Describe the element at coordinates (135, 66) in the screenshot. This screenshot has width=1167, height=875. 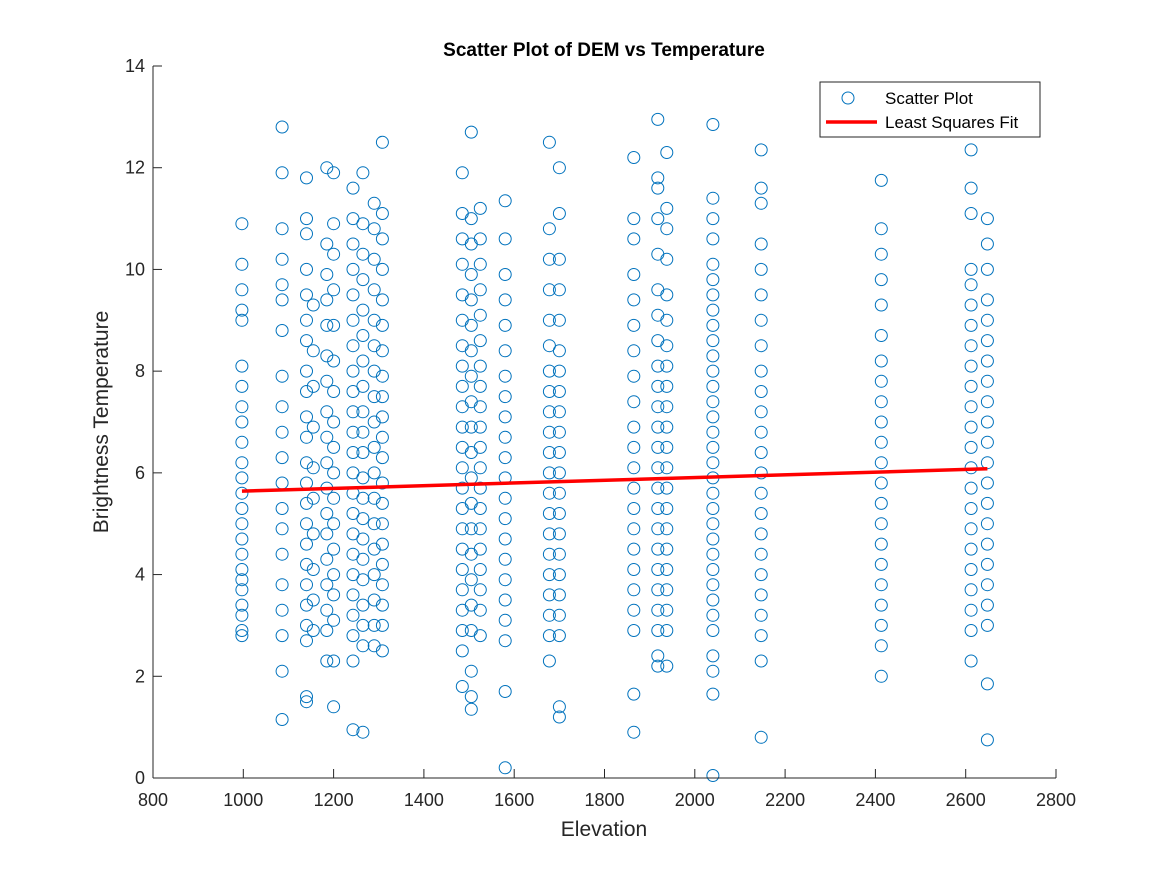
I see `y-tick-label: 14` at that location.